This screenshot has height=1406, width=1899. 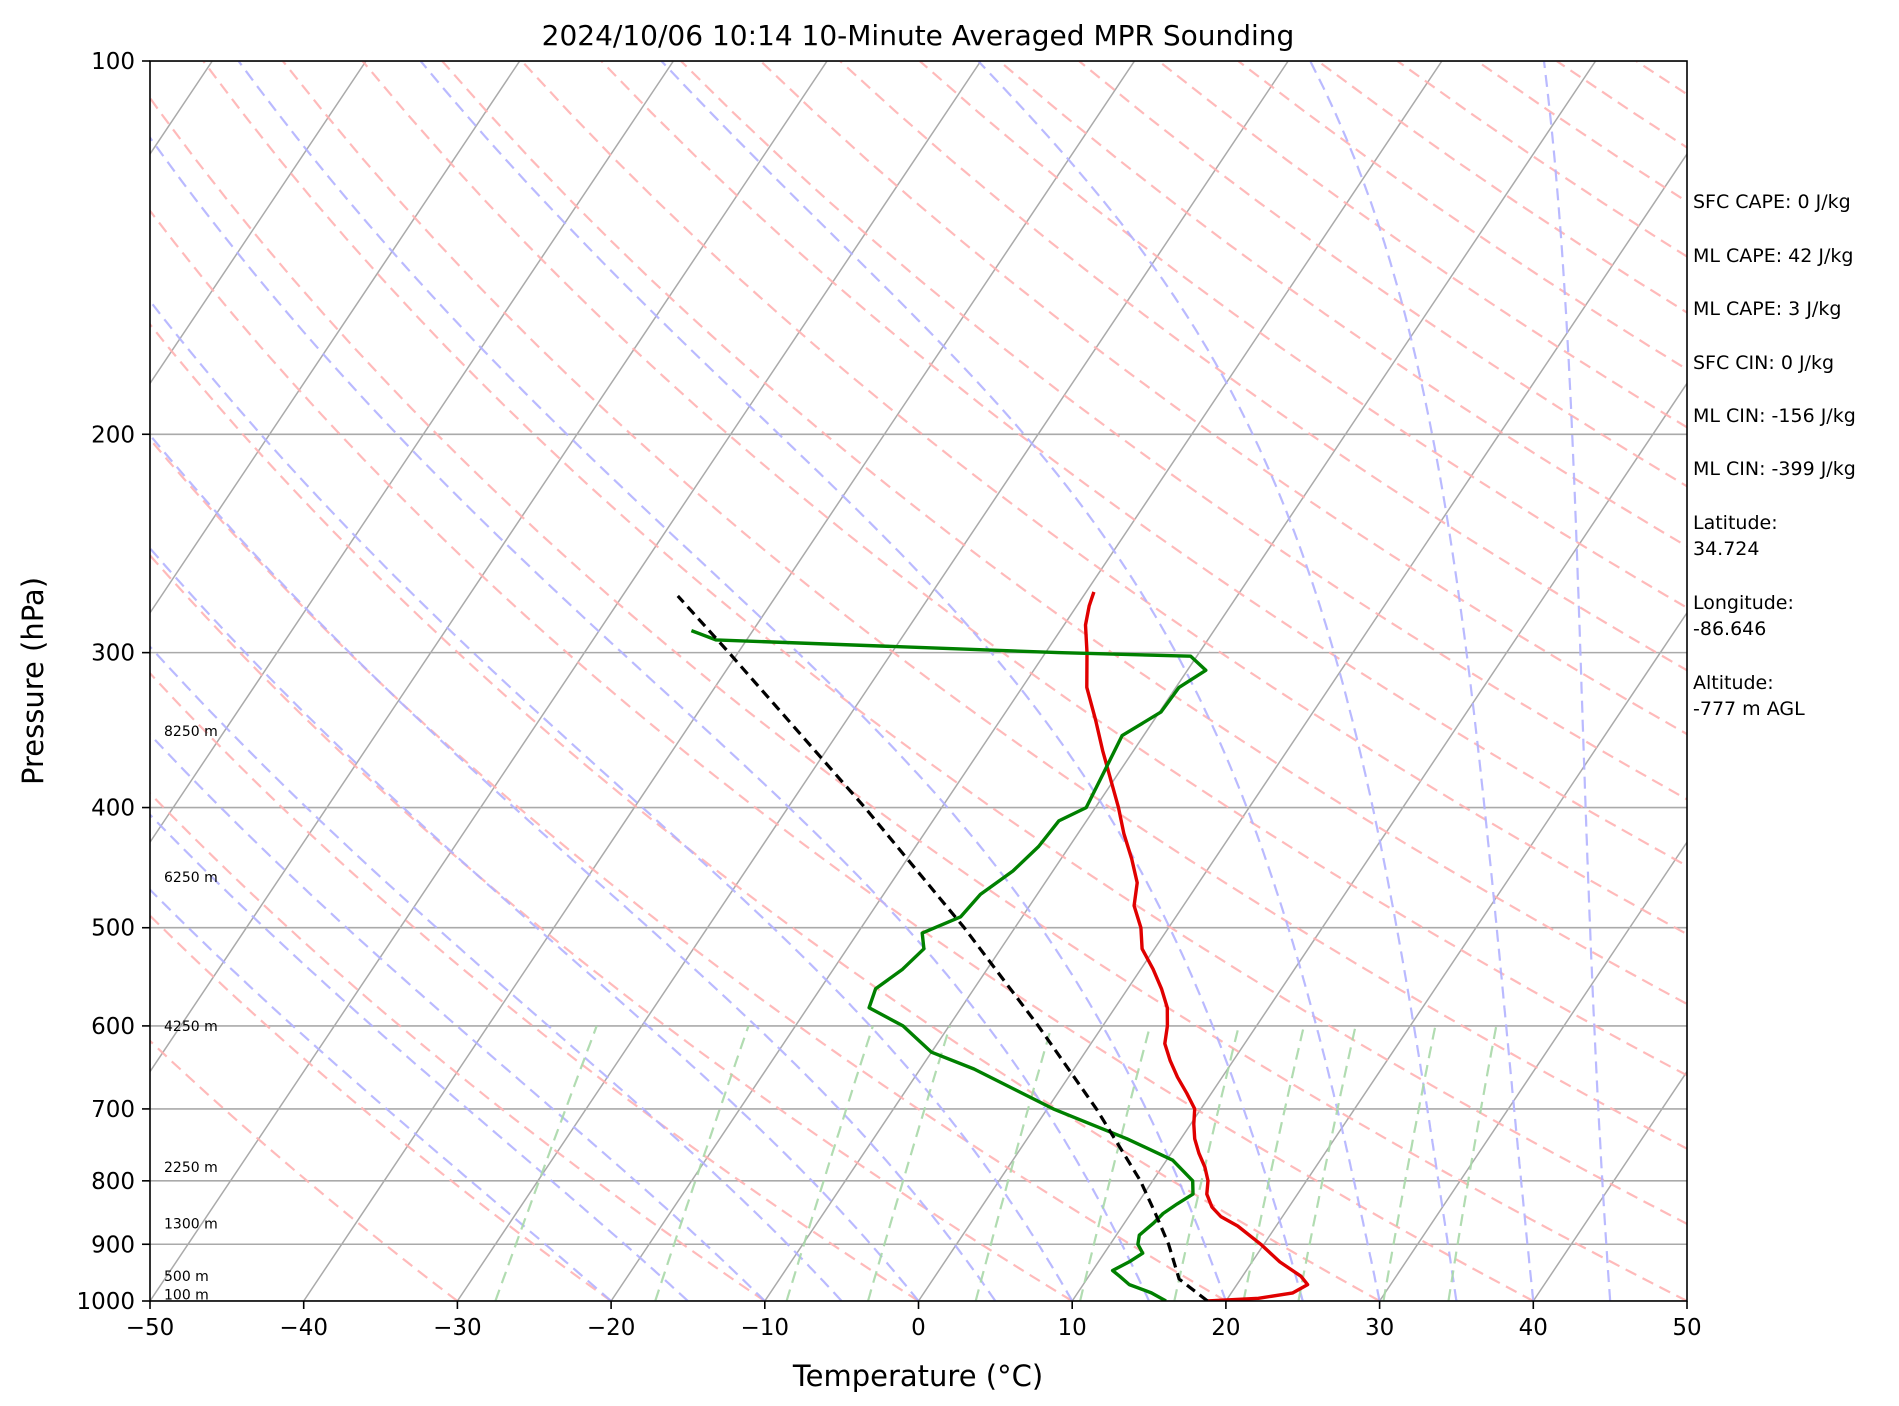 What do you see at coordinates (113, 1110) in the screenshot?
I see `y-tick-label: 700` at bounding box center [113, 1110].